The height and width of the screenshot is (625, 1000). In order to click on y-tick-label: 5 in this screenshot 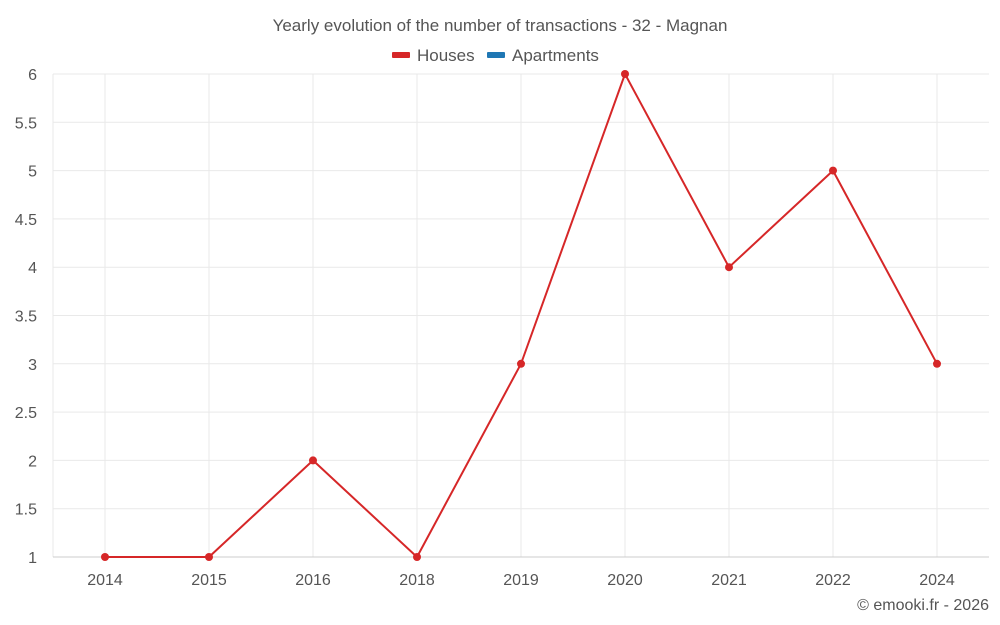, I will do `click(32, 172)`.